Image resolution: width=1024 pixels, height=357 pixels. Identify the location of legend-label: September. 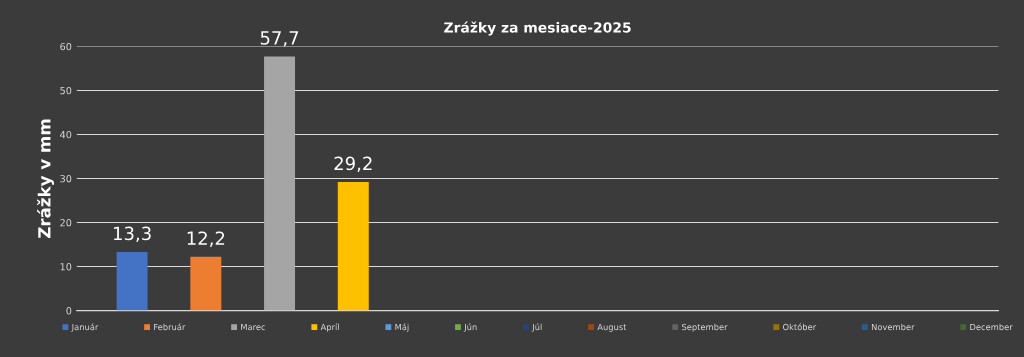
(705, 327).